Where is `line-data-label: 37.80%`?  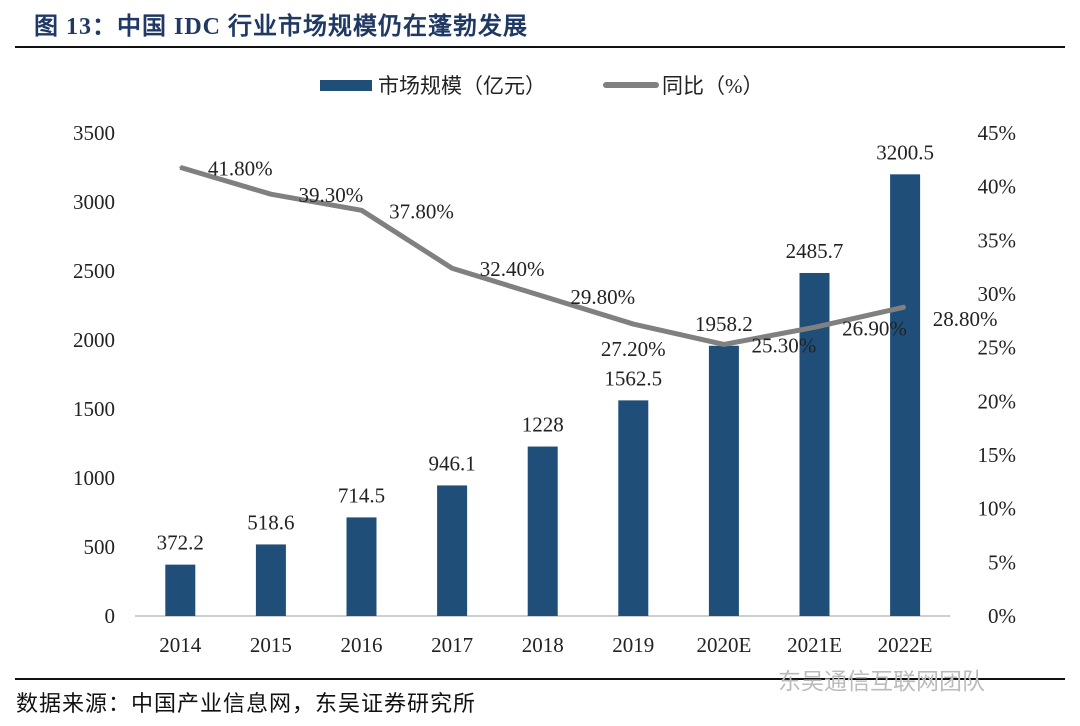 line-data-label: 37.80% is located at coordinates (421, 211).